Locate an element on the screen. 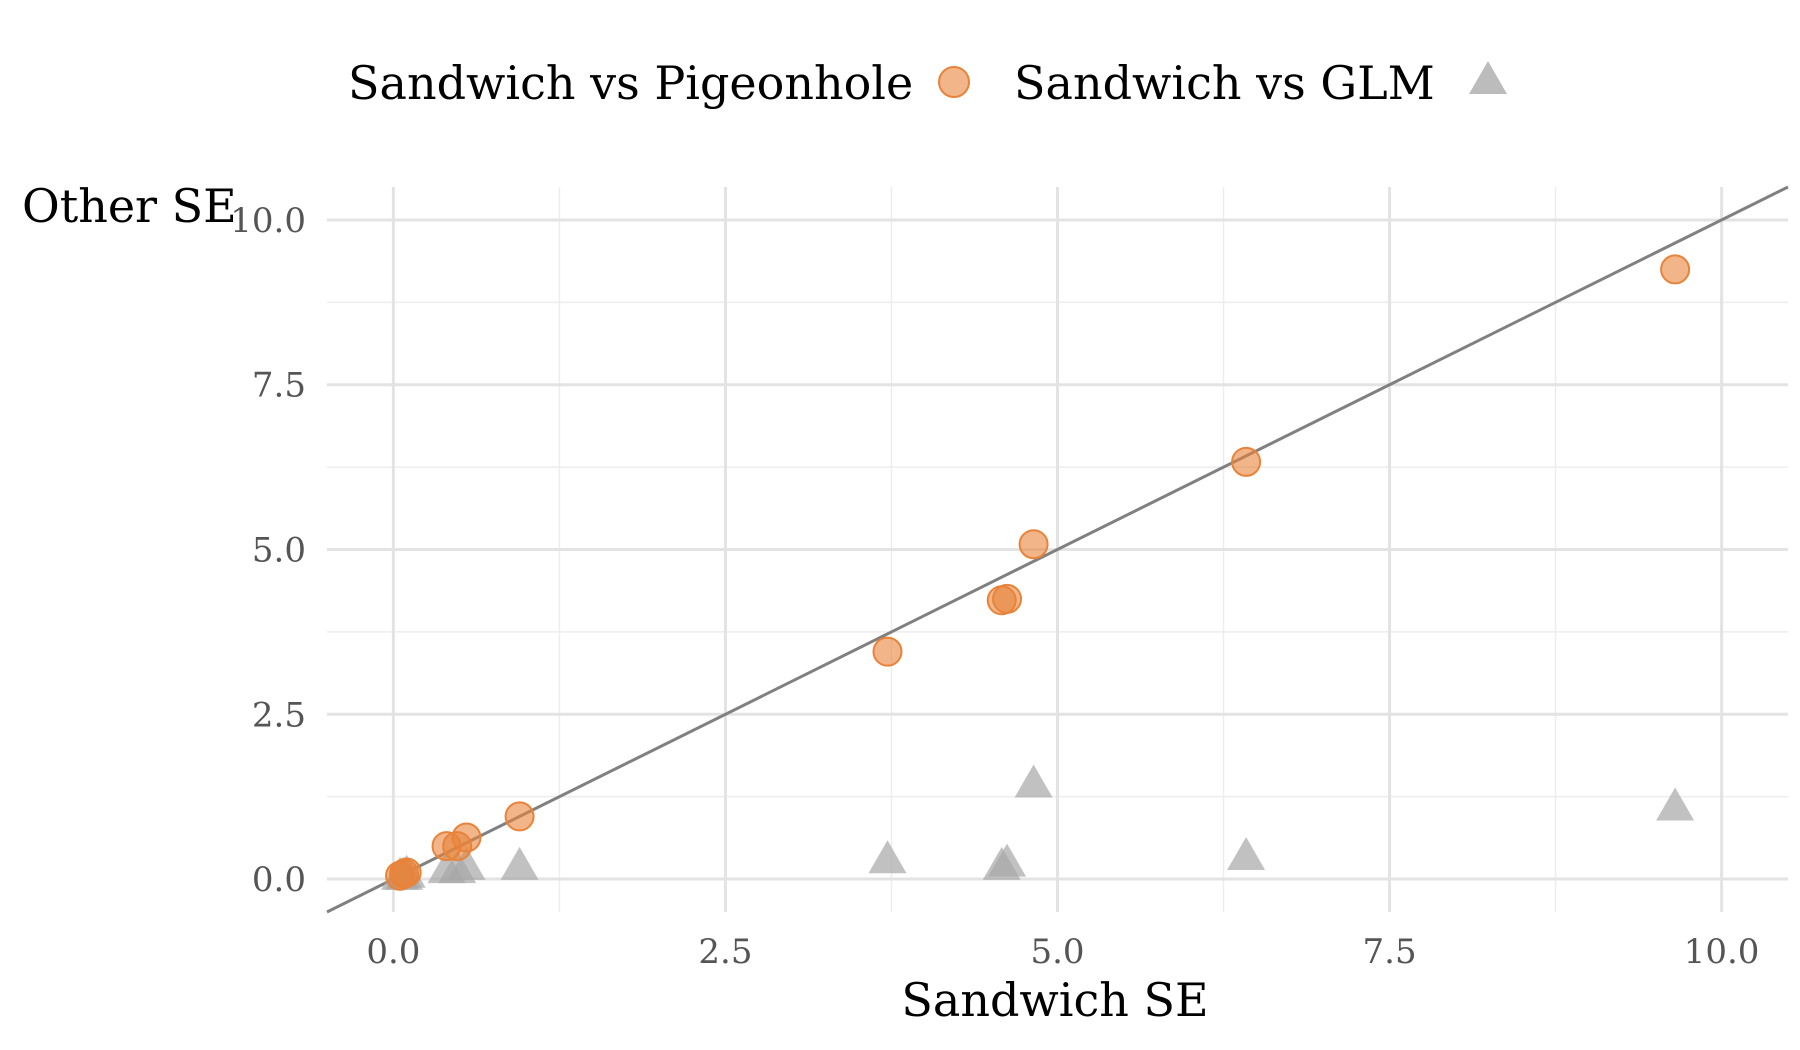 This screenshot has width=1800, height=1050. x-tick-label: 10.0 is located at coordinates (1722, 952).